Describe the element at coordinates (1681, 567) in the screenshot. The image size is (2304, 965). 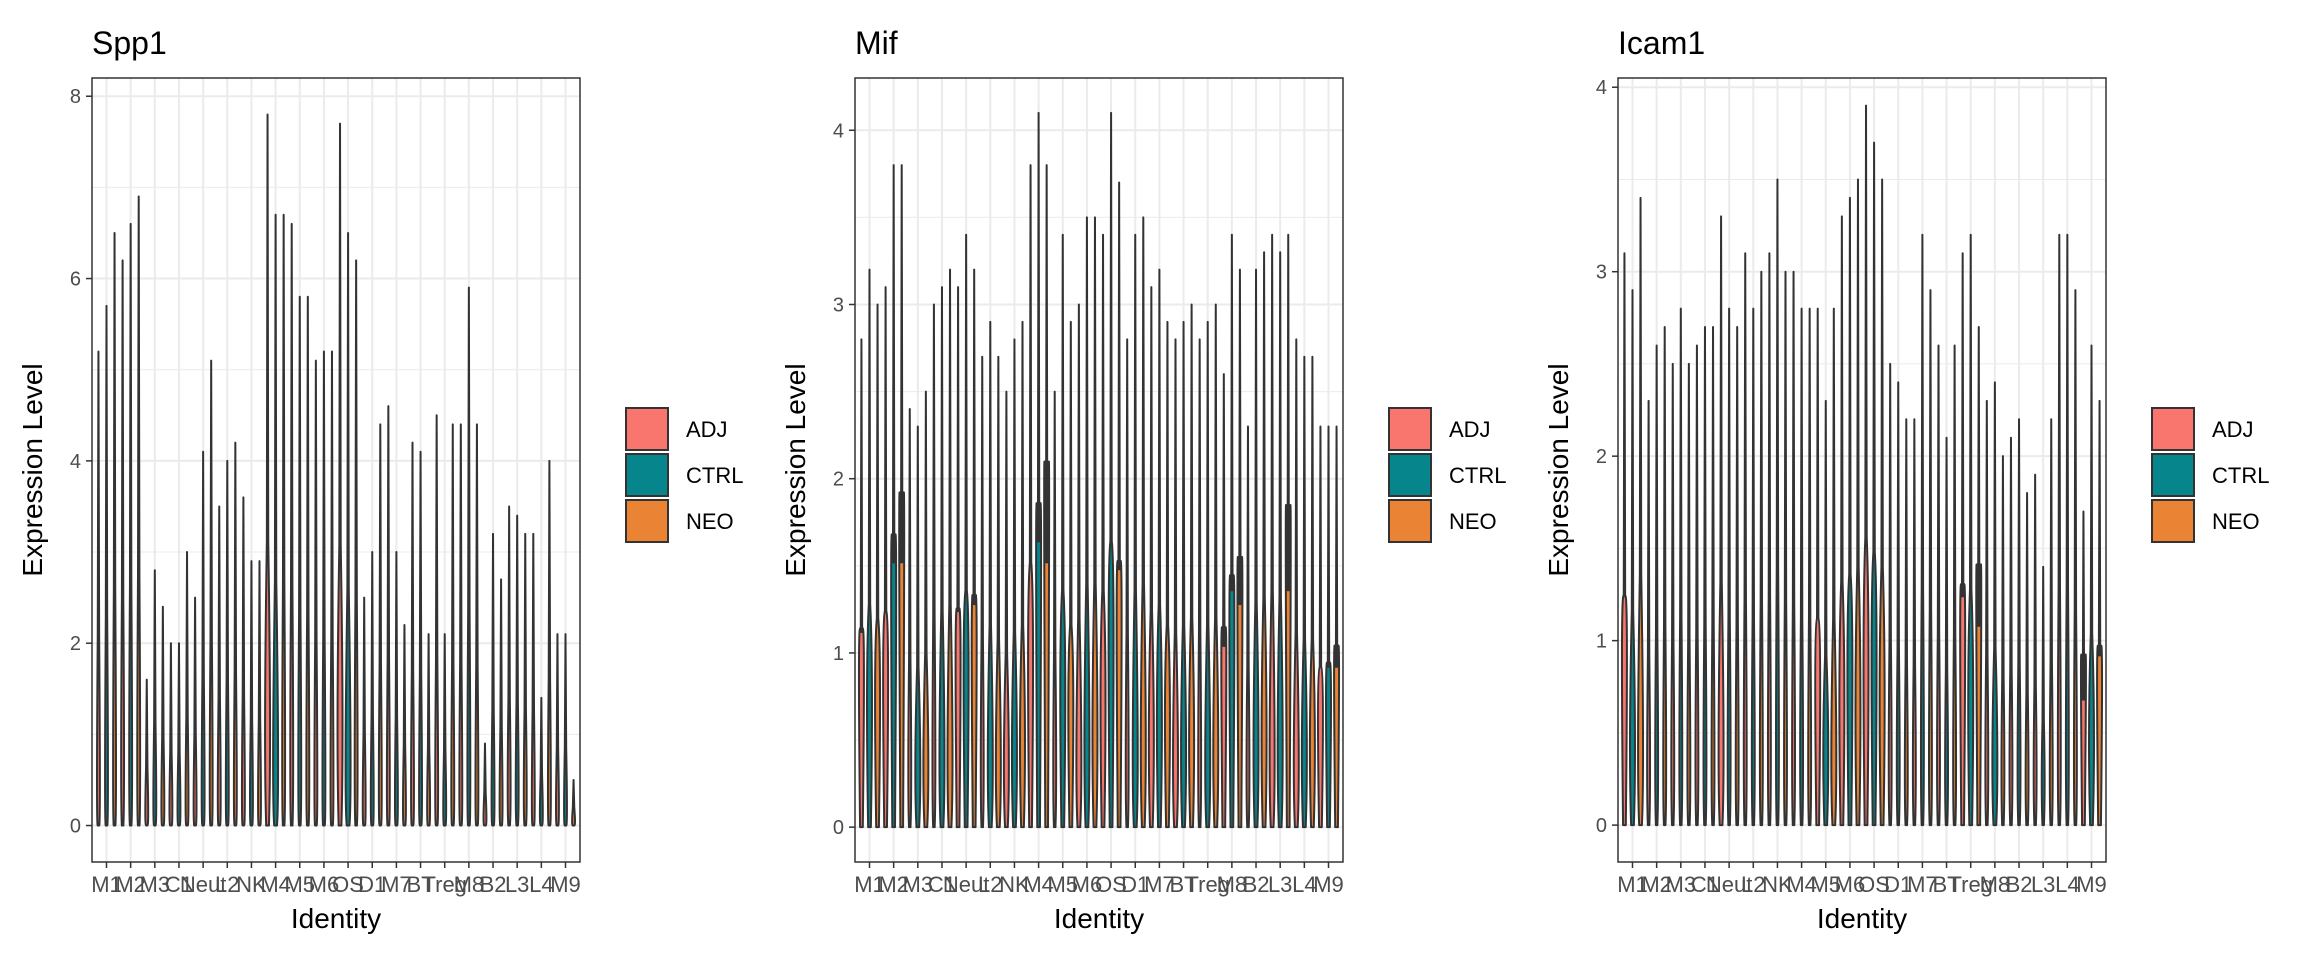
I see `violin-ctrl-m3` at that location.